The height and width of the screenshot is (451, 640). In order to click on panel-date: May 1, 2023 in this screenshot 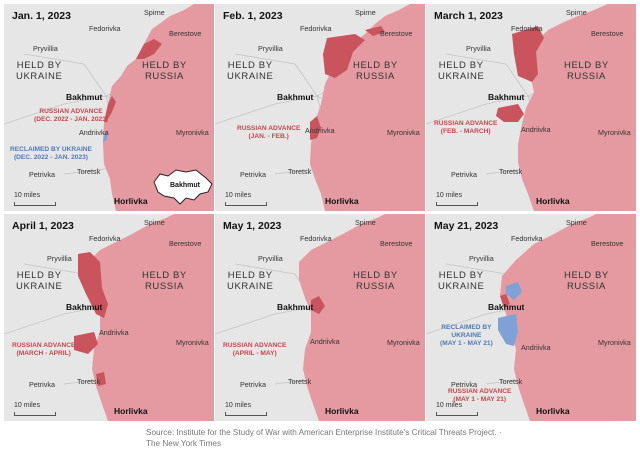, I will do `click(252, 226)`.